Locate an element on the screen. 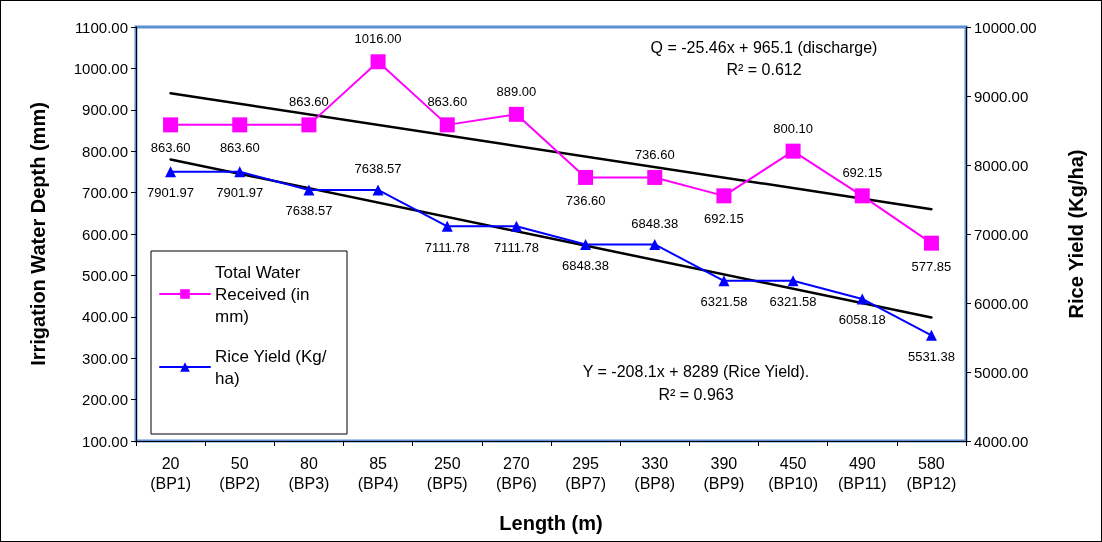 Image resolution: width=1102 pixels, height=542 pixels. annotation: R² = 0.963 is located at coordinates (696, 394).